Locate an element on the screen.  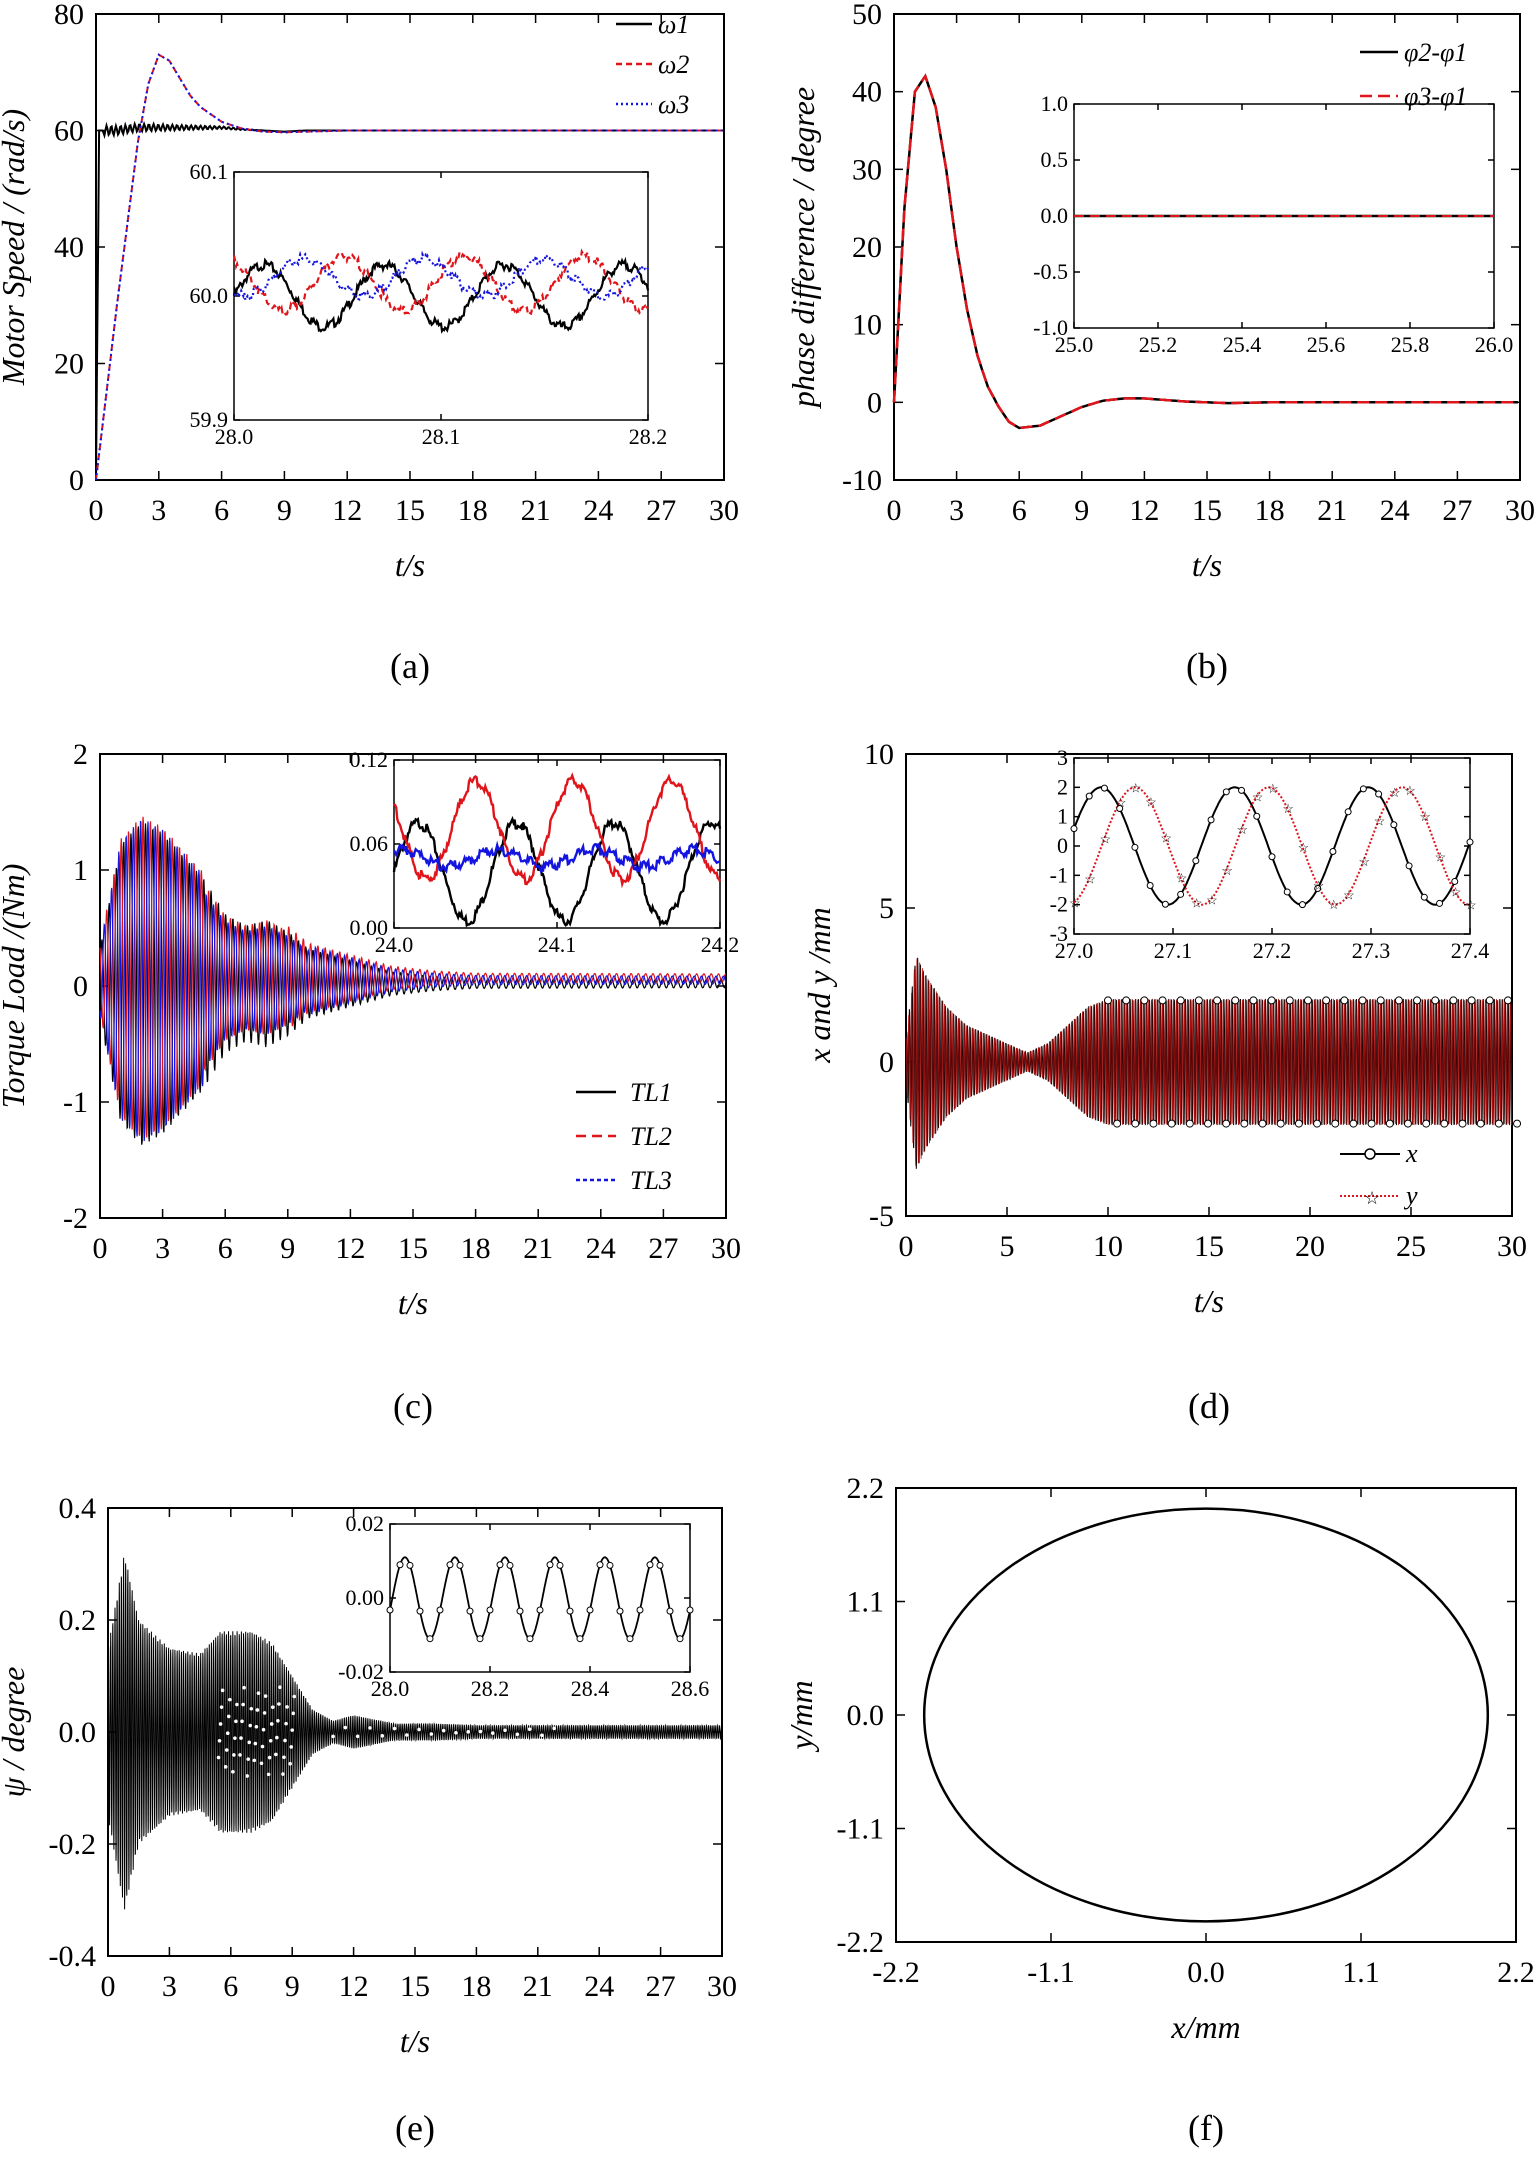
inset-axes-undefined: 24.0 24.1 24.2 0.00 0.06 0.12 is located at coordinates (545, 852).